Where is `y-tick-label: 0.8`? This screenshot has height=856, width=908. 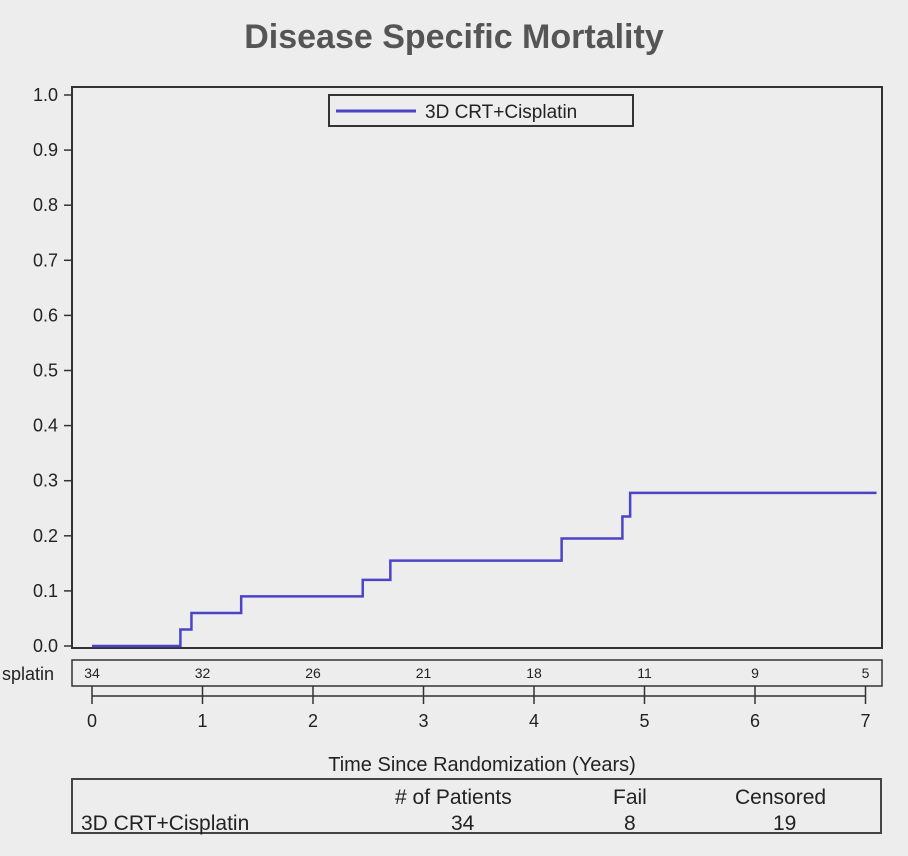
y-tick-label: 0.8 is located at coordinates (45, 205).